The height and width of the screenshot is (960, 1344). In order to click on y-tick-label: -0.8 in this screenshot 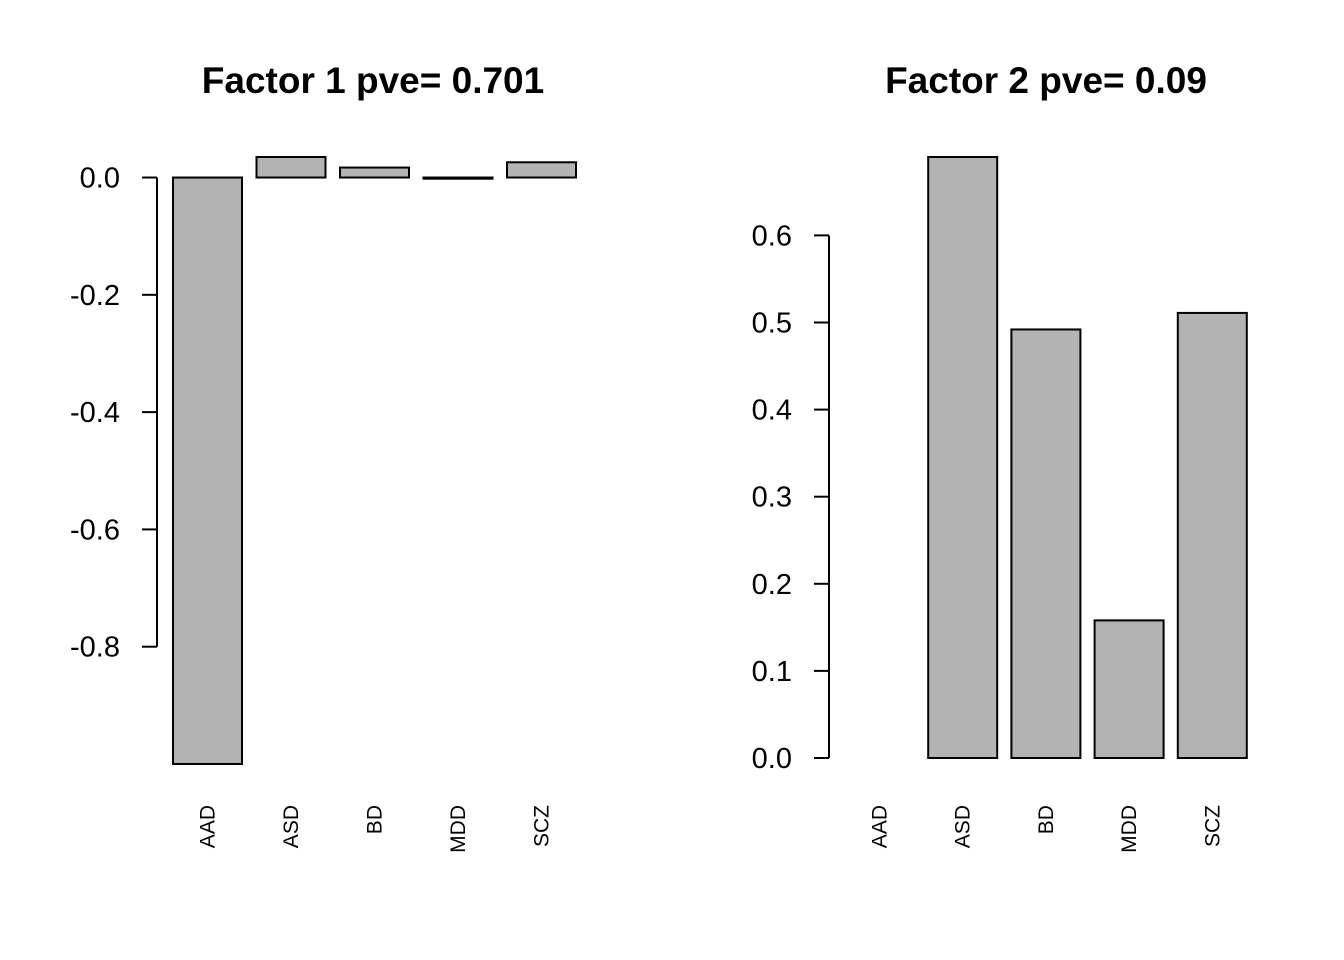, I will do `click(95, 648)`.